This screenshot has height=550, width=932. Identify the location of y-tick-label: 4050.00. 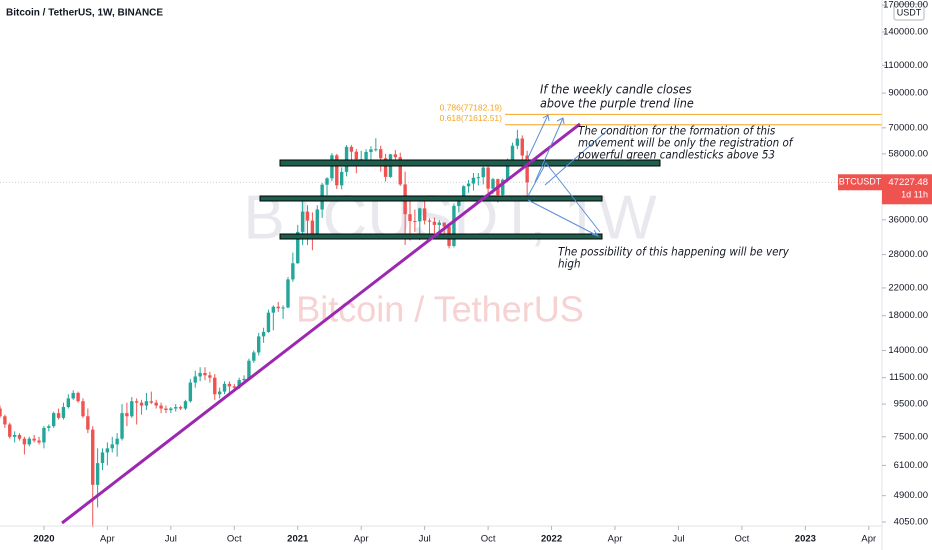
(911, 522).